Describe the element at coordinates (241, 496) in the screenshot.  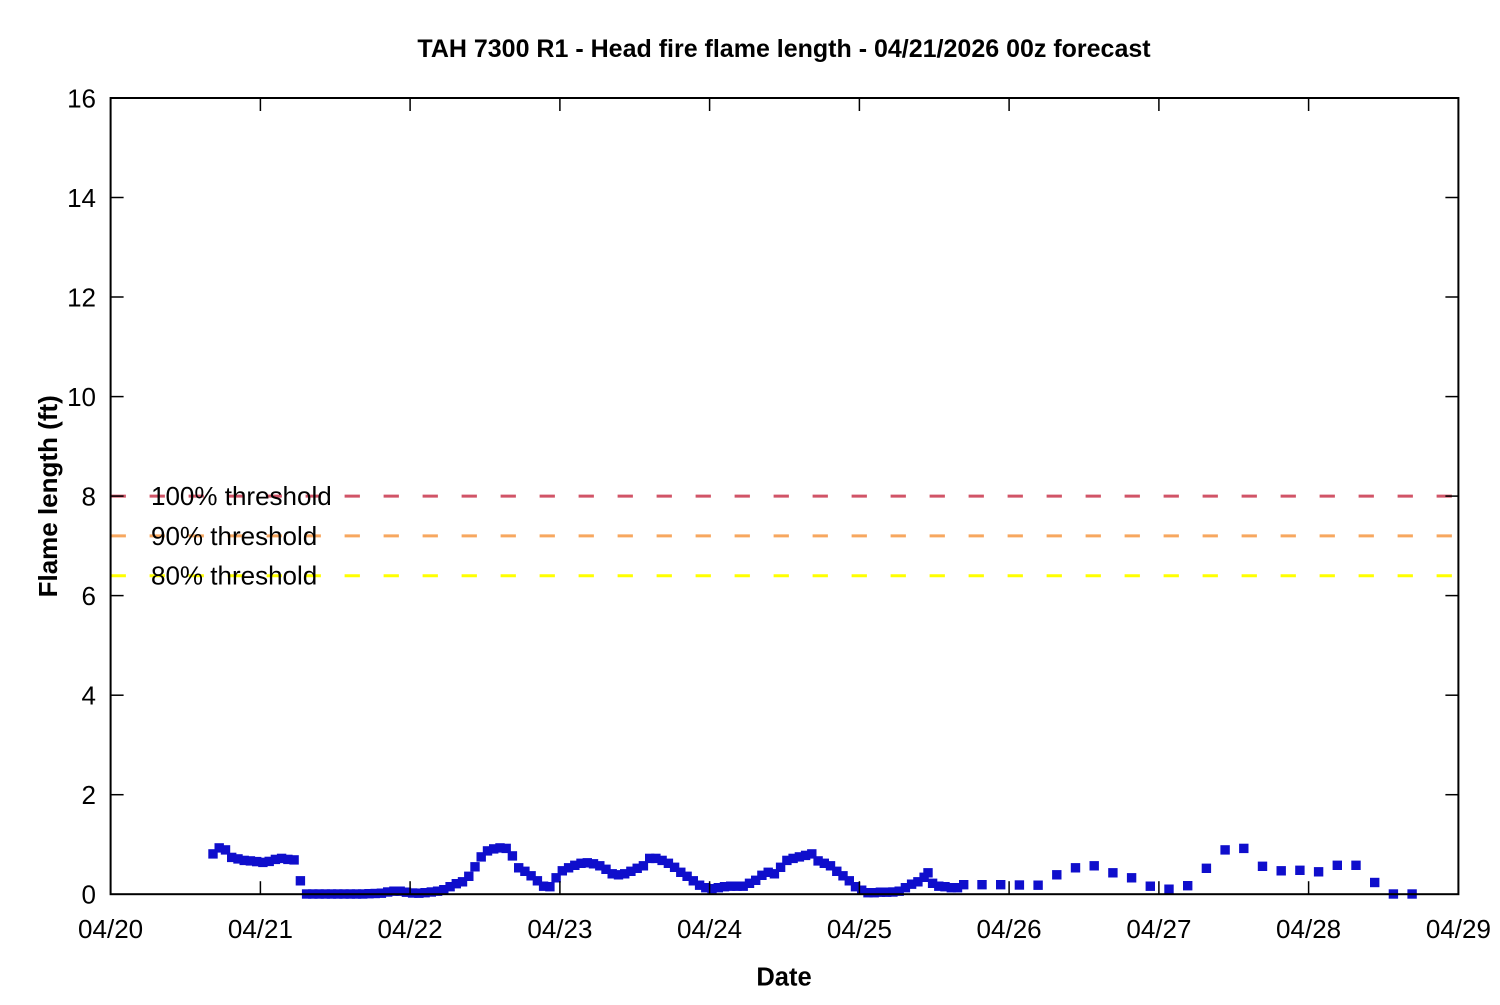
I see `svg-text: 100% threshold` at that location.